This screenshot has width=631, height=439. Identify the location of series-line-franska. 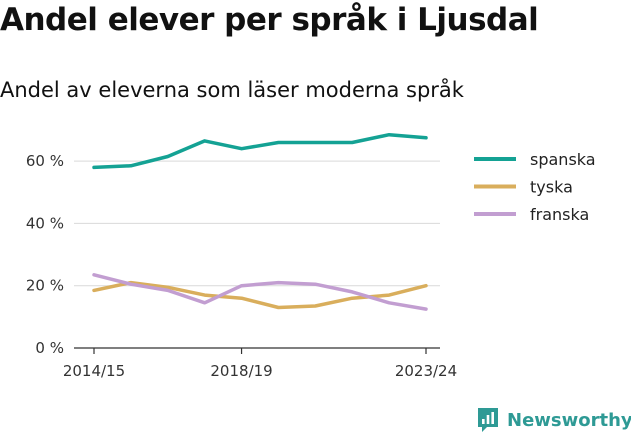
(260, 292).